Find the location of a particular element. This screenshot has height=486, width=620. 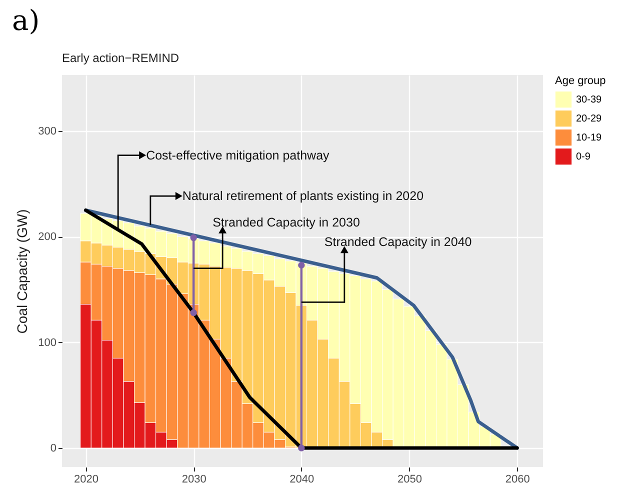

annotation: Stranded Capacity in 2030 is located at coordinates (286, 222).